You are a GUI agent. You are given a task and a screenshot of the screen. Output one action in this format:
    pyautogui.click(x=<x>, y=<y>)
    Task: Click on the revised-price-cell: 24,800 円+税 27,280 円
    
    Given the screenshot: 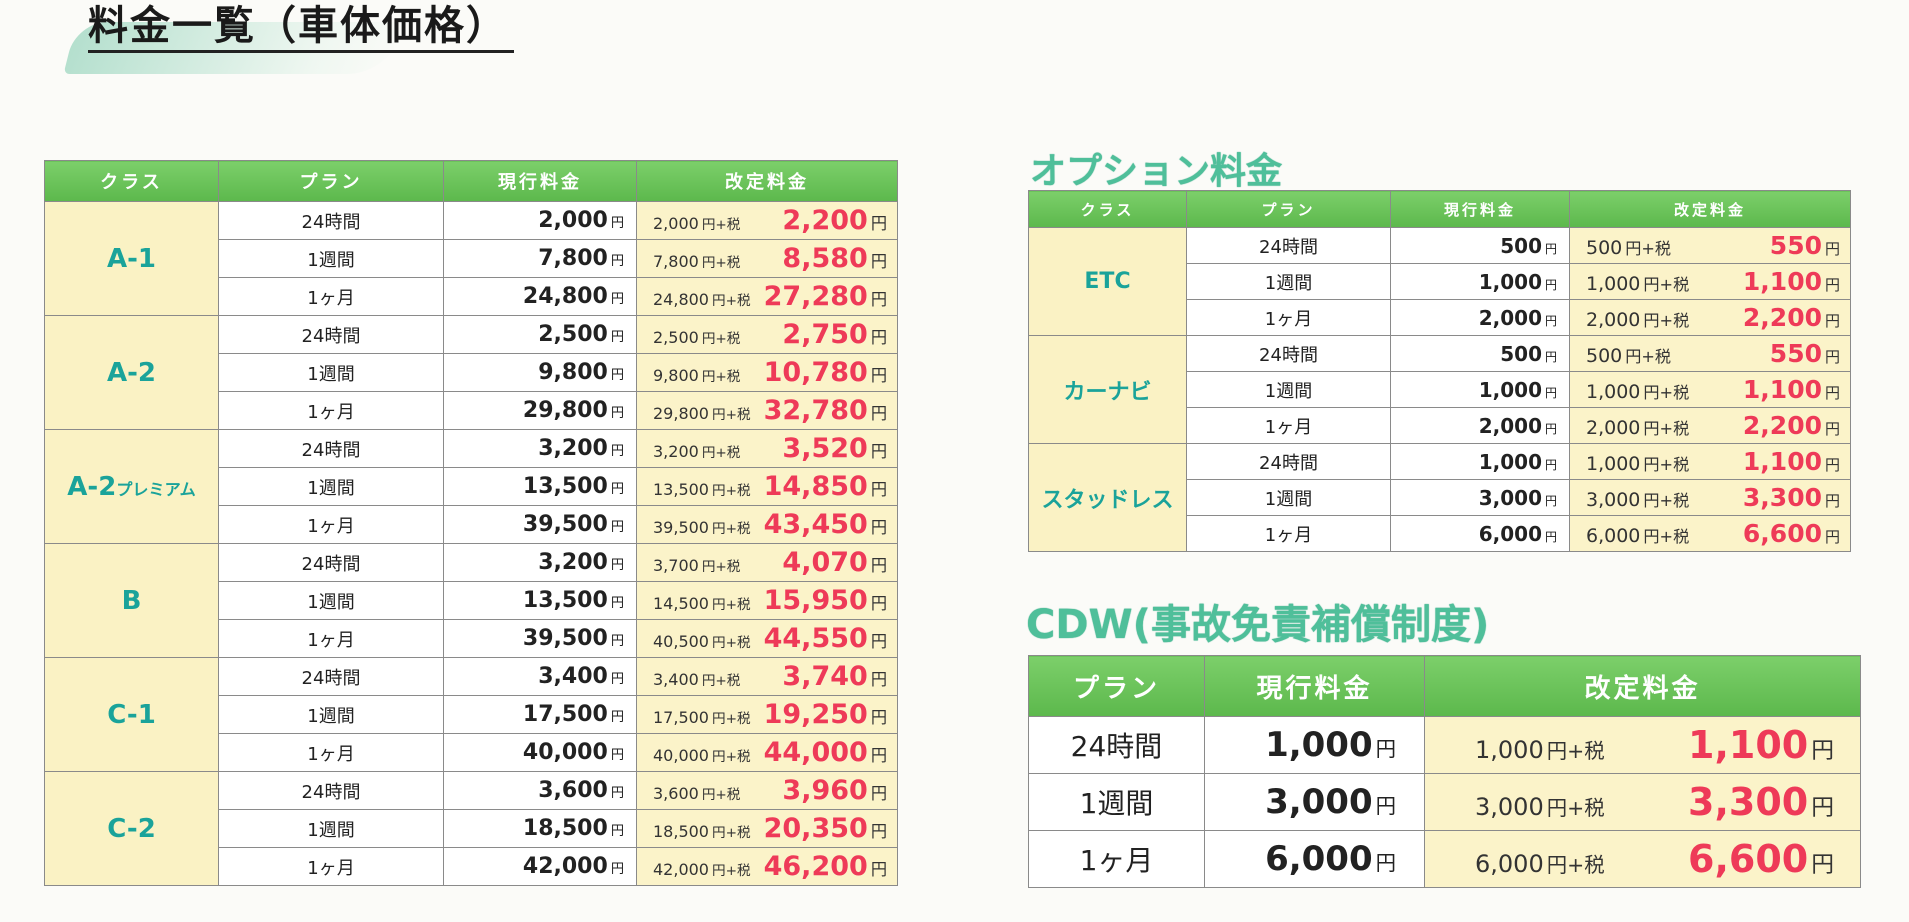 What is the action you would take?
    pyautogui.click(x=767, y=296)
    